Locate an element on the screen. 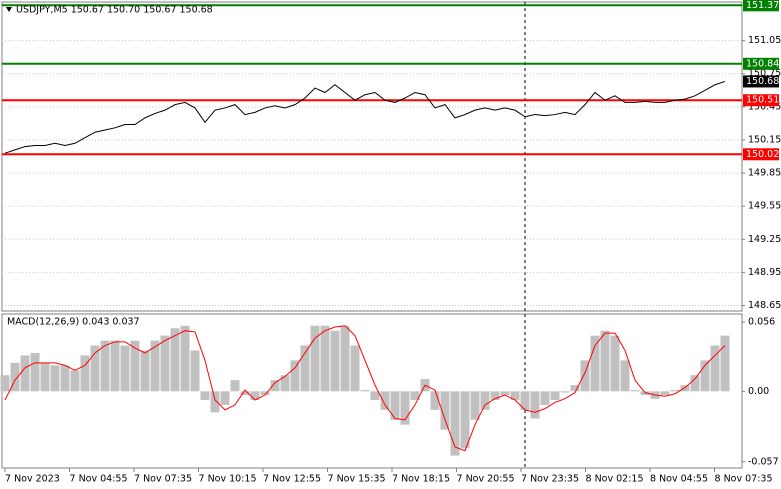  x-tick-label: 7 Nov 10:15 is located at coordinates (228, 479).